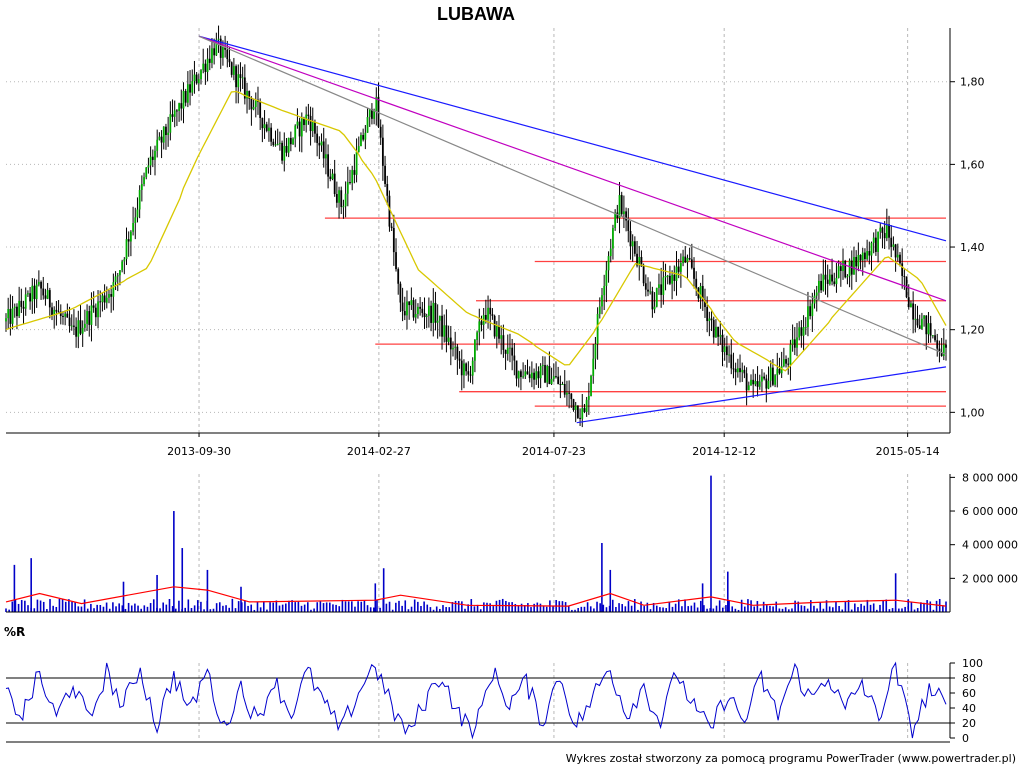 This screenshot has height=773, width=1024. What do you see at coordinates (972, 247) in the screenshot?
I see `price-y-tick-label: 1,40` at bounding box center [972, 247].